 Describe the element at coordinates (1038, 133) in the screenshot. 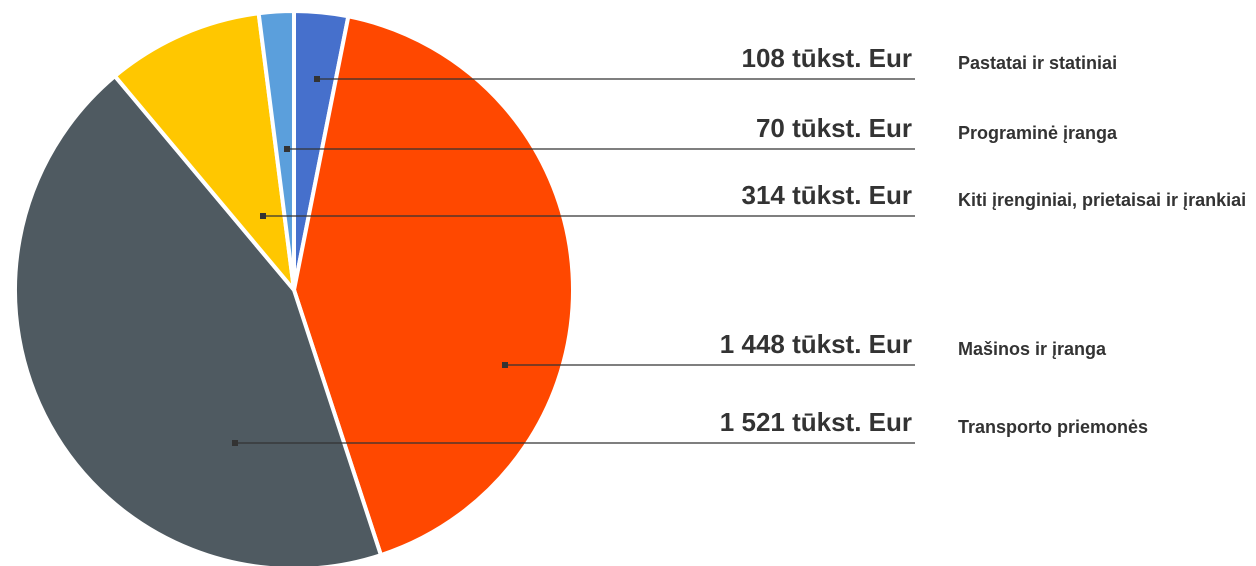

I see `category-label: Programinė įranga` at that location.